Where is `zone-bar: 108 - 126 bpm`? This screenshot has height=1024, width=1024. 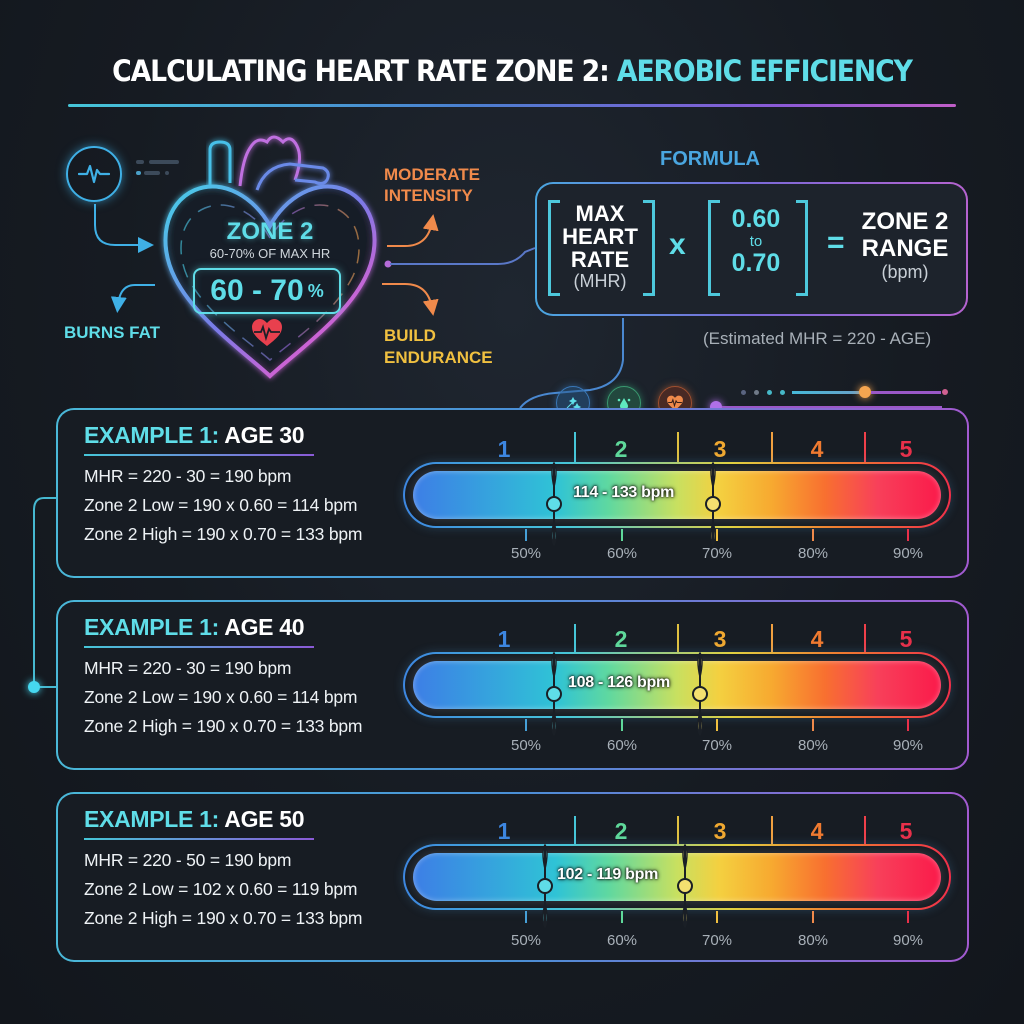
zone-bar: 108 - 126 bpm is located at coordinates (677, 685).